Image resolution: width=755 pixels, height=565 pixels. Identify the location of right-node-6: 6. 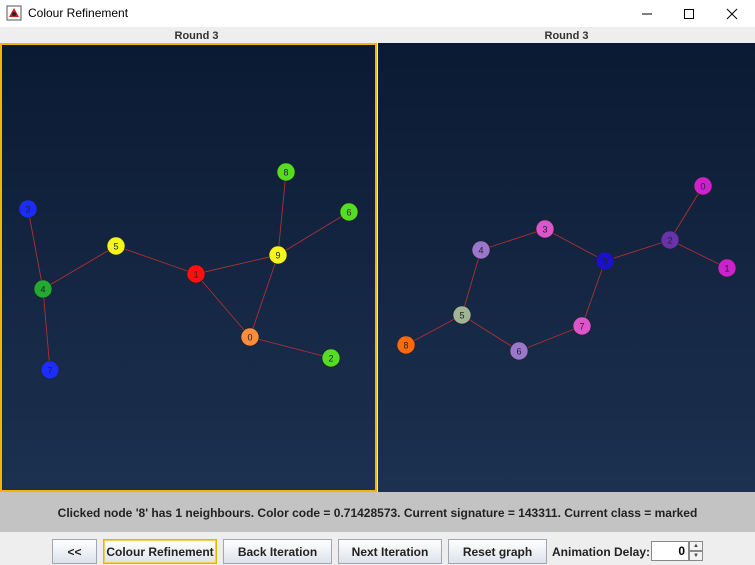
(519, 351).